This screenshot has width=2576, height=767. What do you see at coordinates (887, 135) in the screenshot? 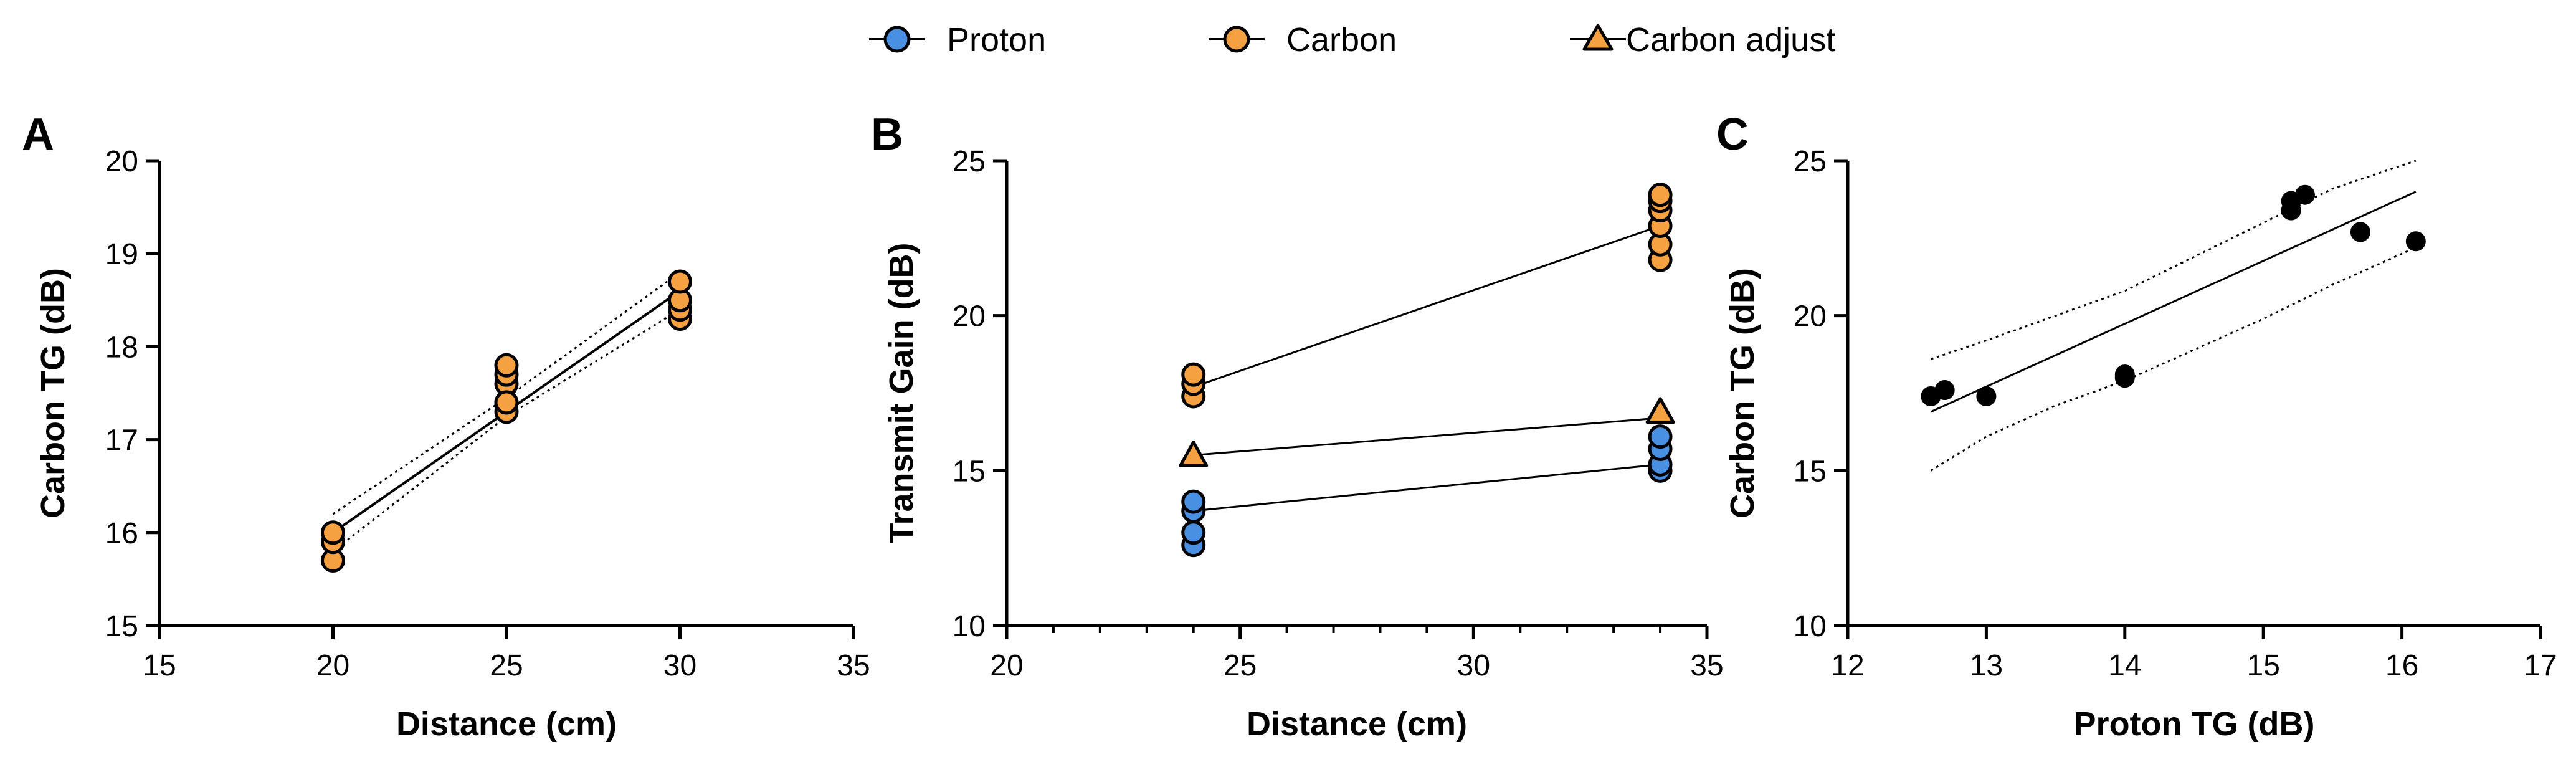
I see `panel-letter-b: B` at bounding box center [887, 135].